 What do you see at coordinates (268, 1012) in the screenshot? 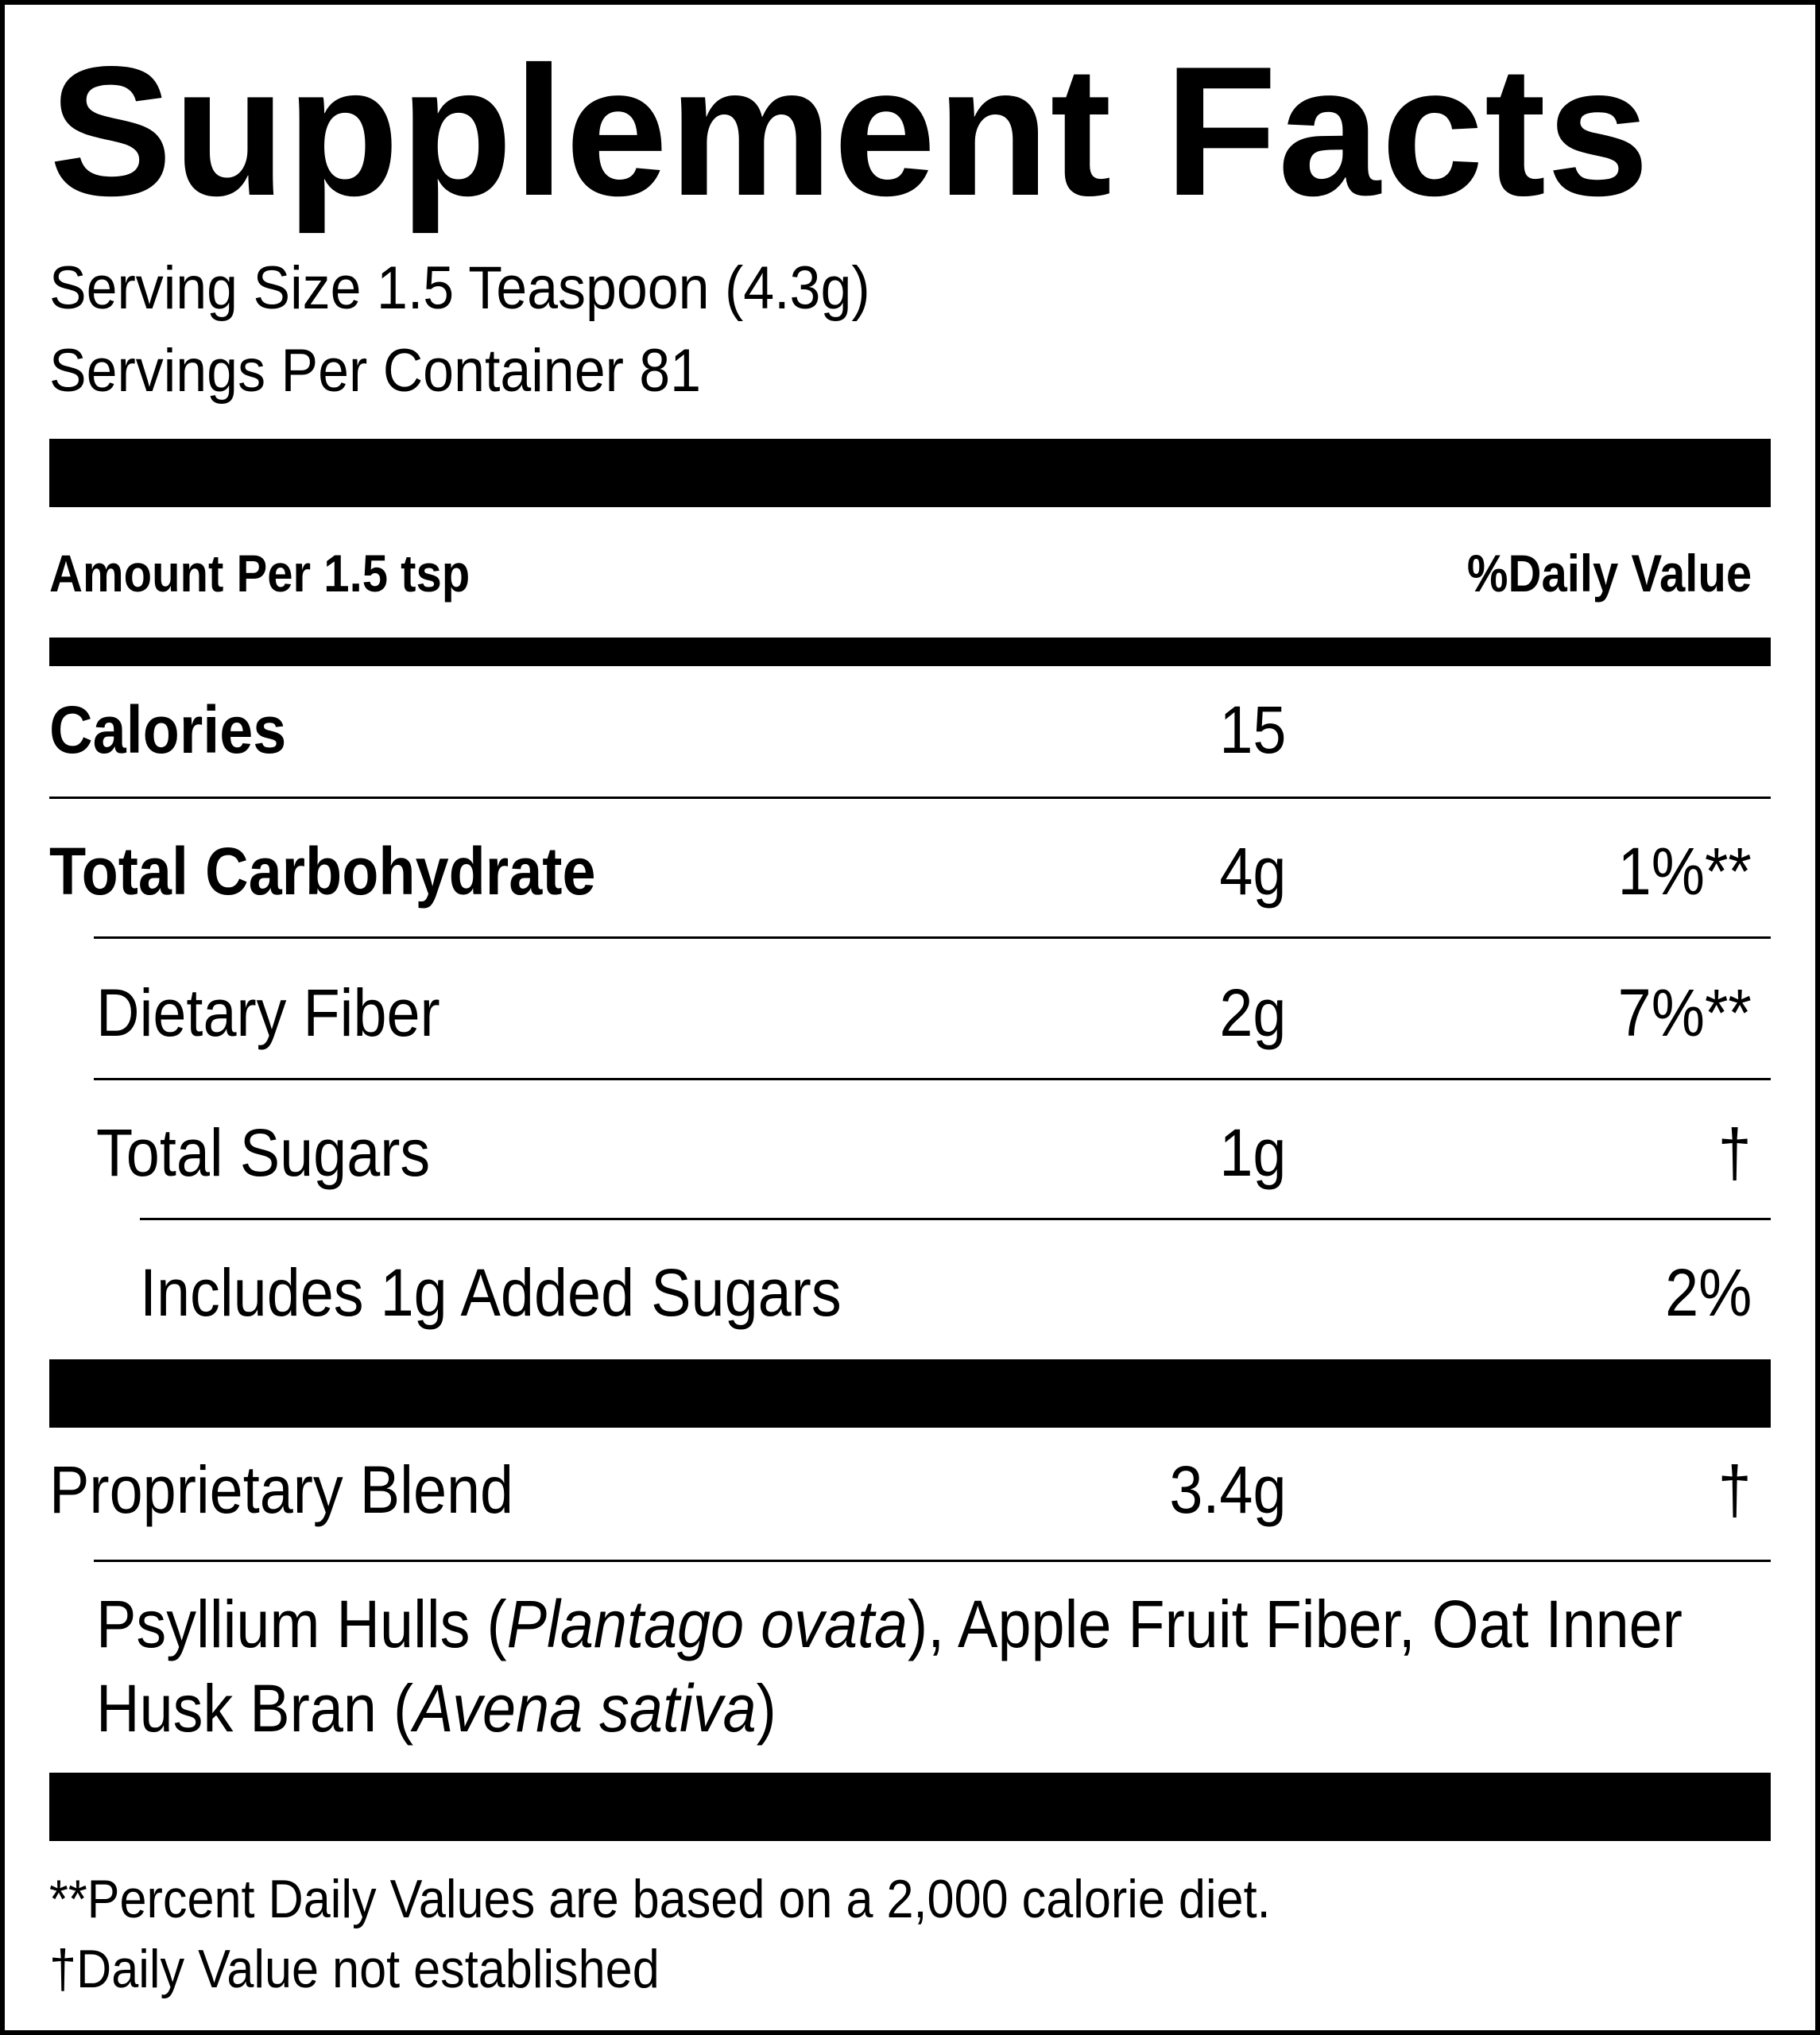
I see `dietary-fiber-label: Dietary Fiber` at bounding box center [268, 1012].